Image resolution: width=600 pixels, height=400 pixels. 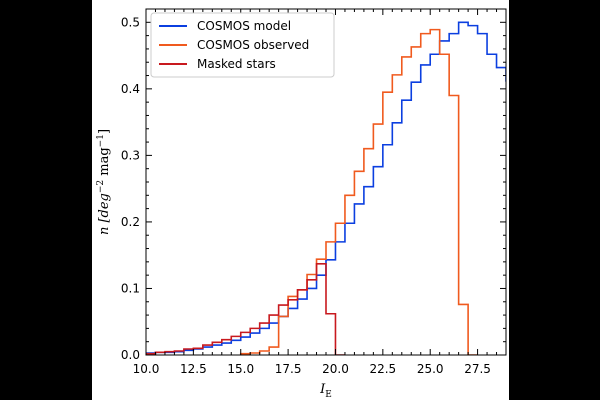 I want to click on x-tick-label: 22.5, so click(x=382, y=369).